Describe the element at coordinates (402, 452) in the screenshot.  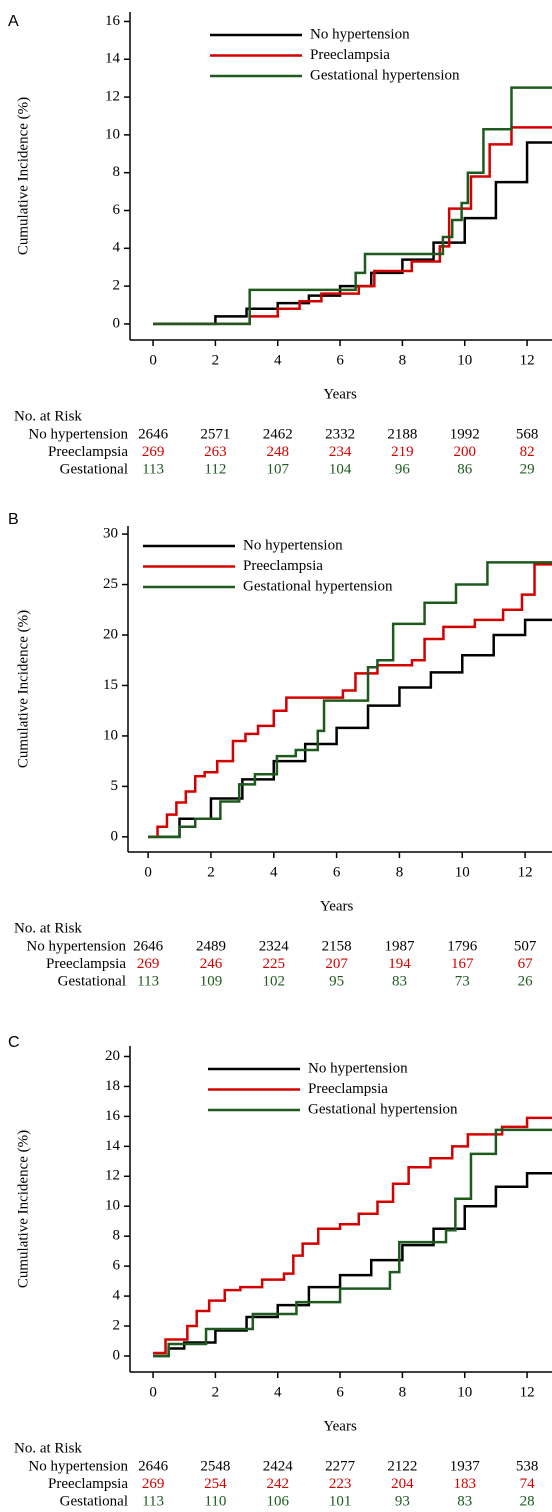
I see `risk-value: 219` at that location.